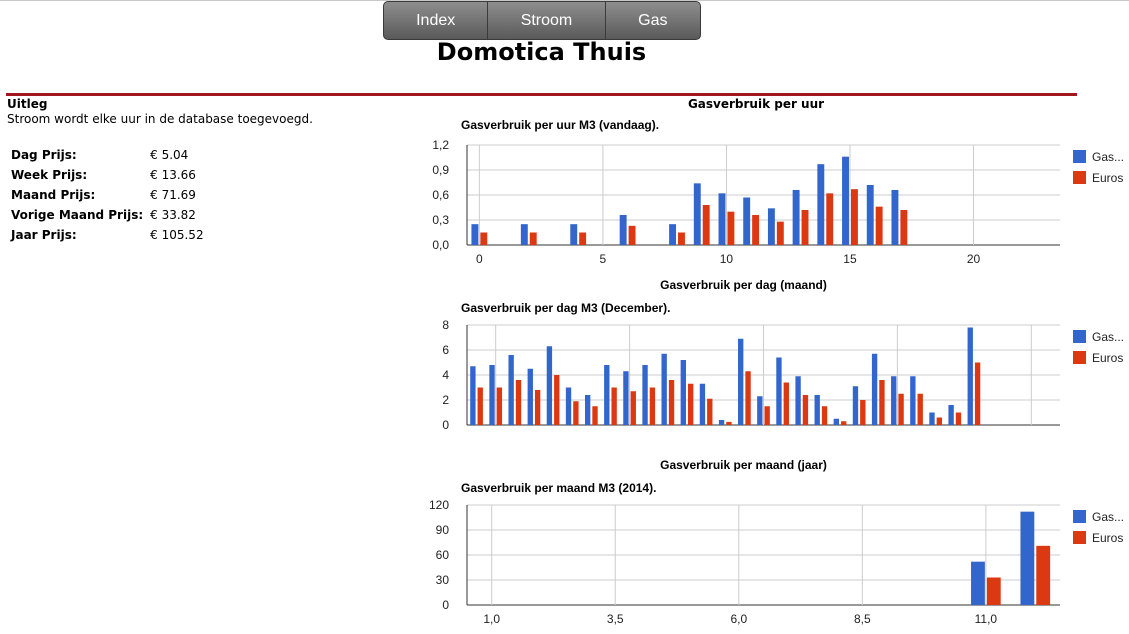 The height and width of the screenshot is (634, 1129). I want to click on y-tick-label: 30, so click(443, 580).